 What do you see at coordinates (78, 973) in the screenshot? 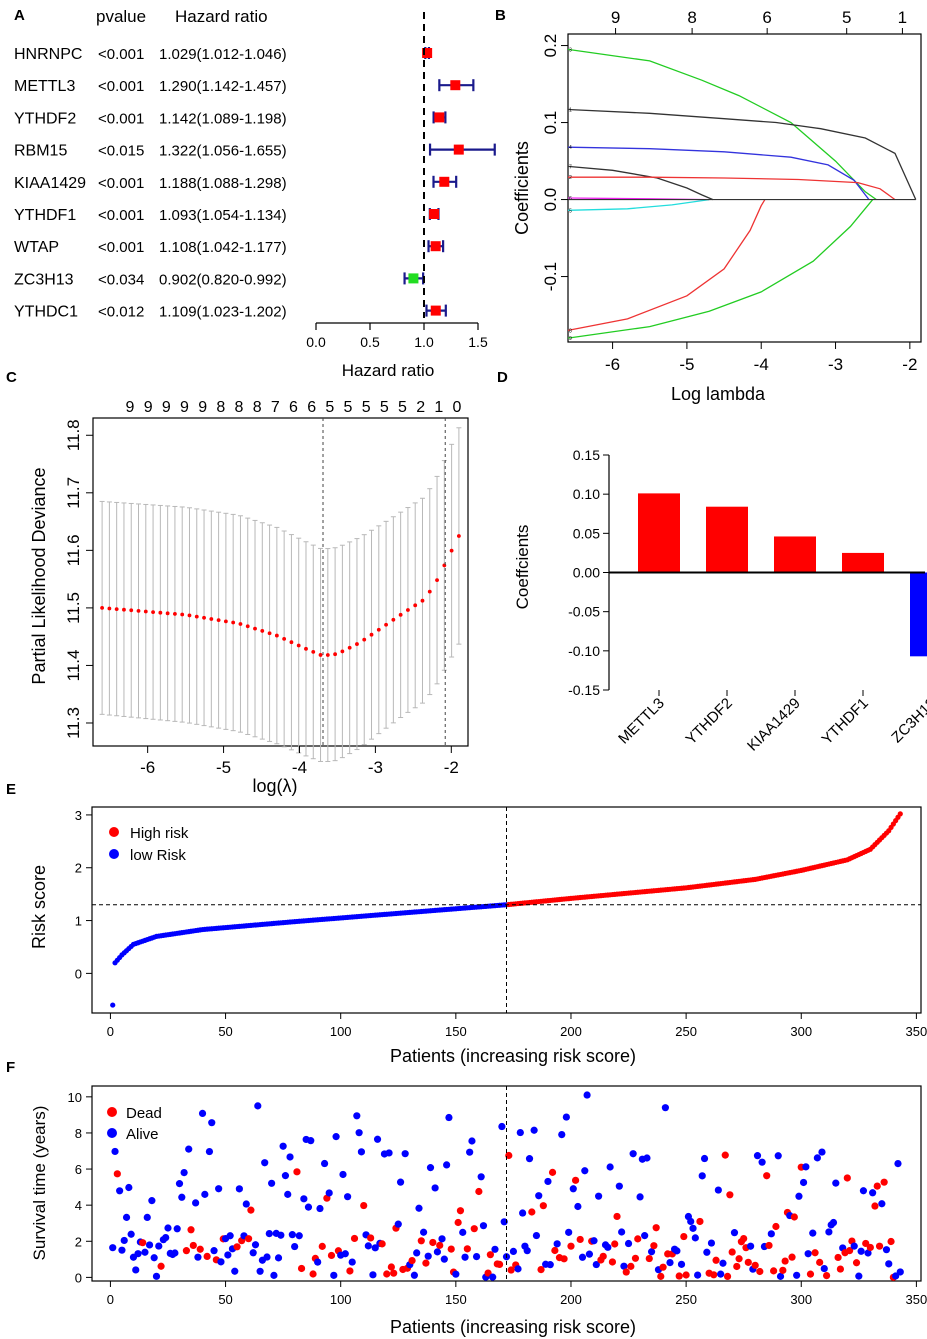
I see `e-y-tick-label: 0` at bounding box center [78, 973].